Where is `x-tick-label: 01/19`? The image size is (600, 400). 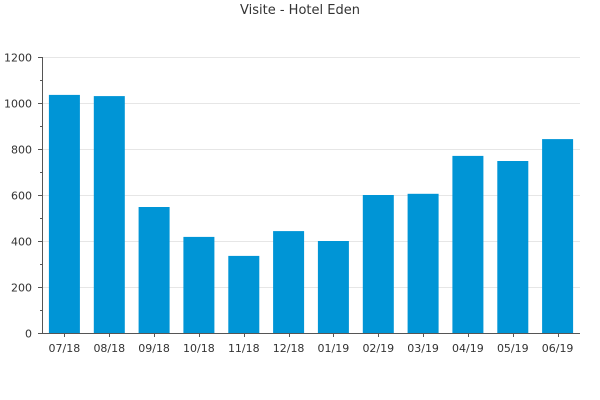 x-tick-label: 01/19 is located at coordinates (334, 348).